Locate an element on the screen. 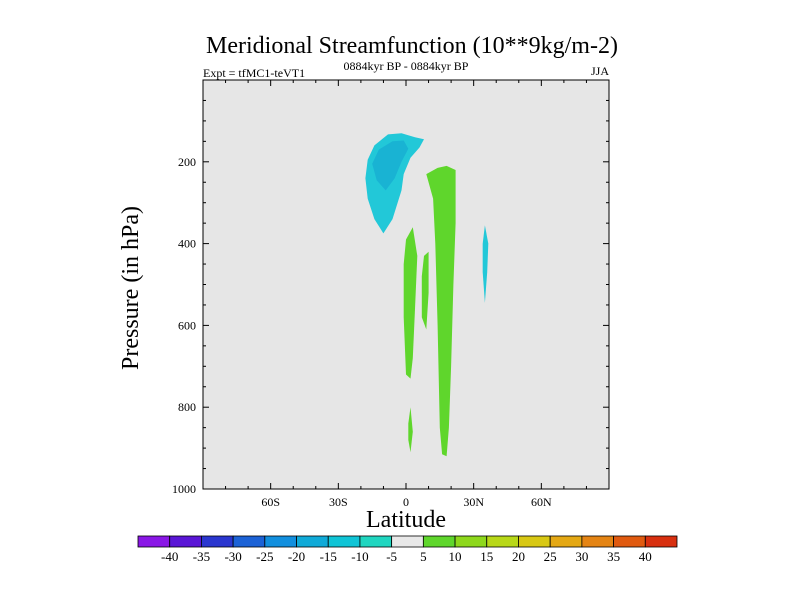  colorbar-label: -35 is located at coordinates (201, 556).